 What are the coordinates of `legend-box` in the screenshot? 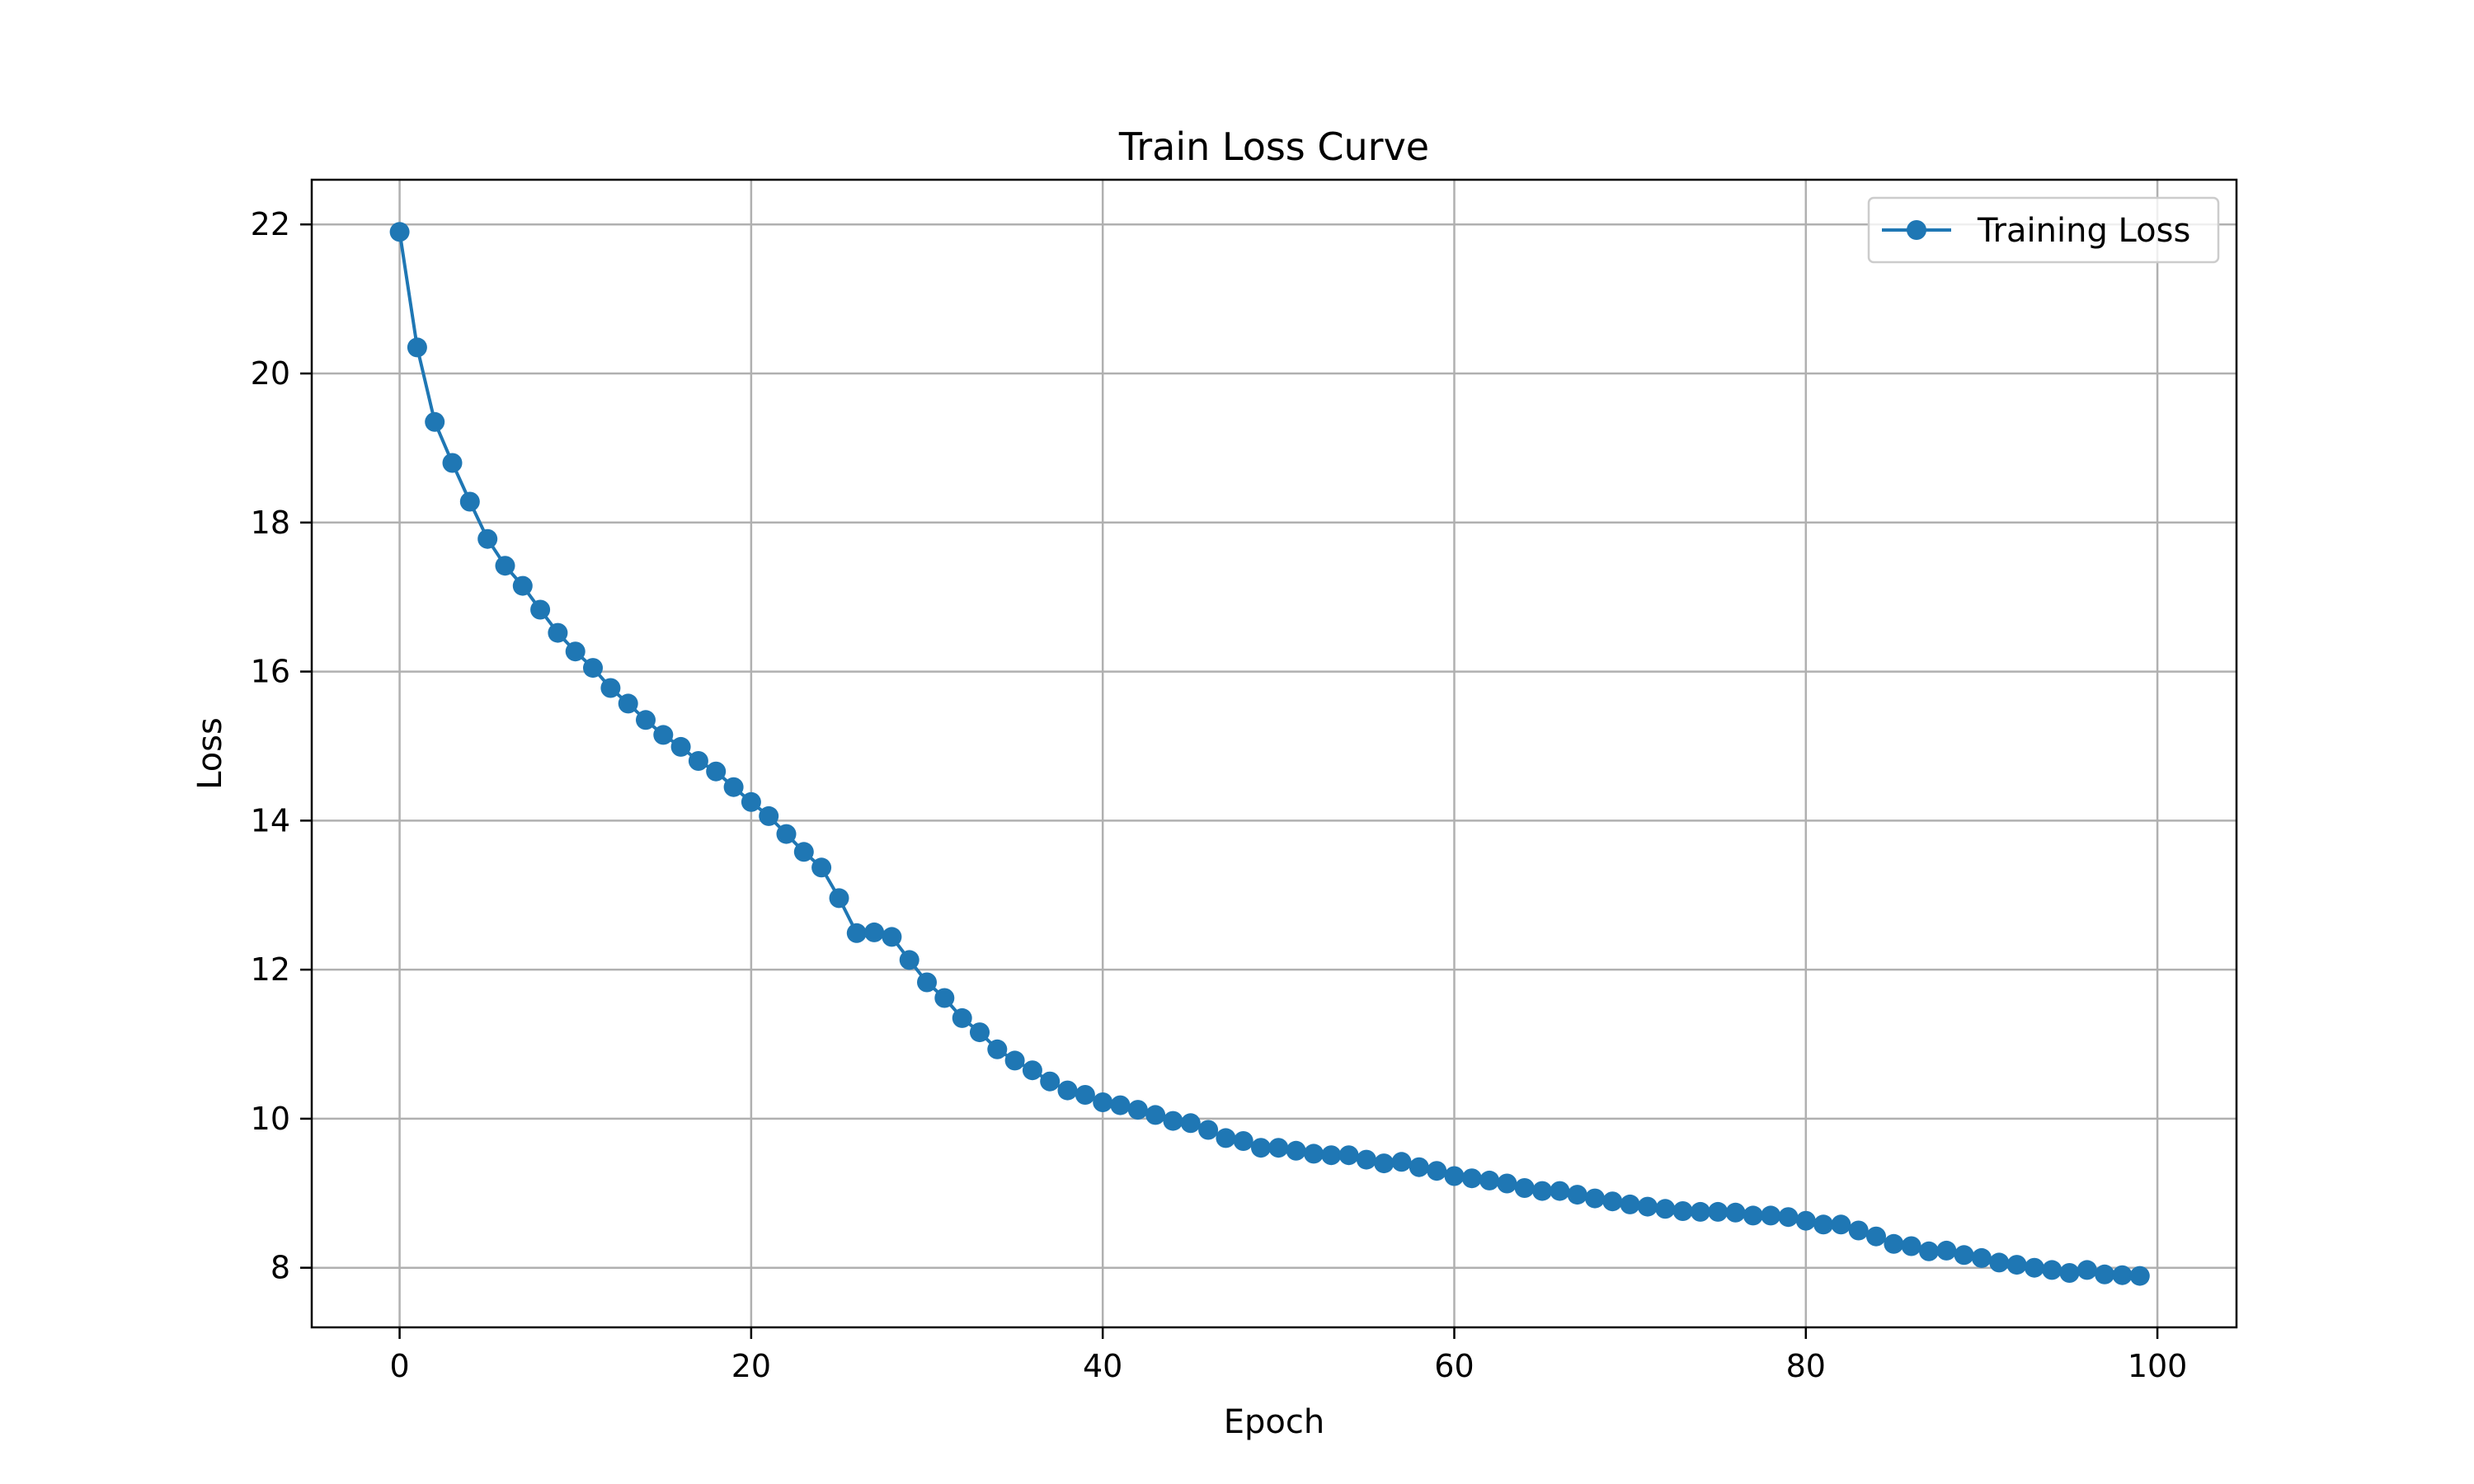 It's located at (2043, 230).